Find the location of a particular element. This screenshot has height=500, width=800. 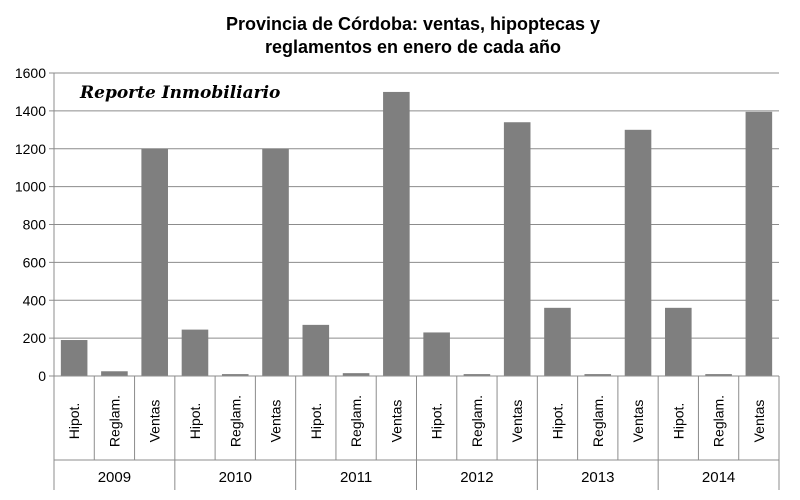

year-label: 2011 is located at coordinates (356, 477).